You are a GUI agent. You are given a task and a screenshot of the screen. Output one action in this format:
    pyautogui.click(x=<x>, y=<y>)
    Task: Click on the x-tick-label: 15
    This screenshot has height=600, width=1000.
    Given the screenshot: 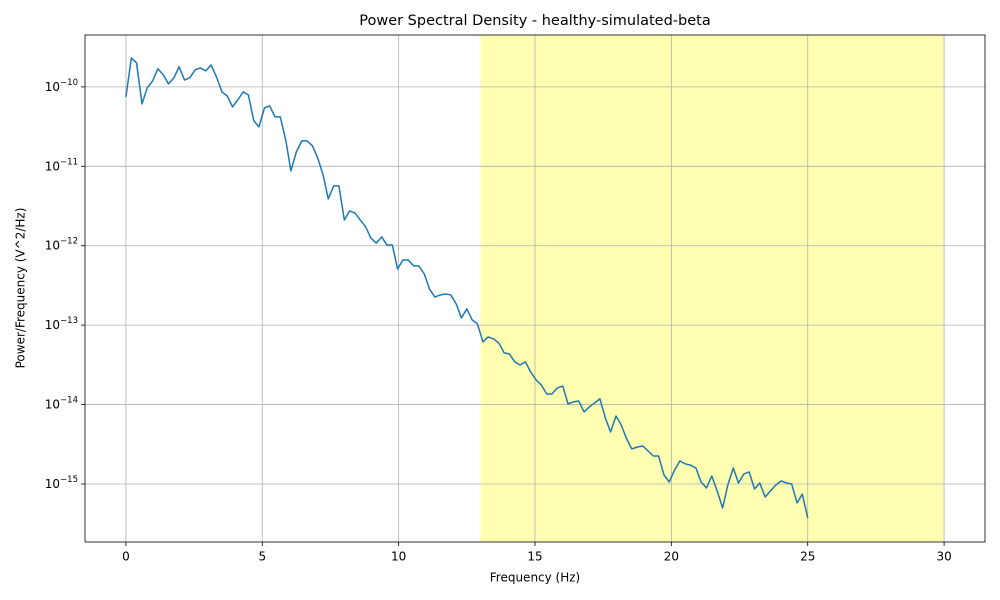 What is the action you would take?
    pyautogui.click(x=534, y=557)
    